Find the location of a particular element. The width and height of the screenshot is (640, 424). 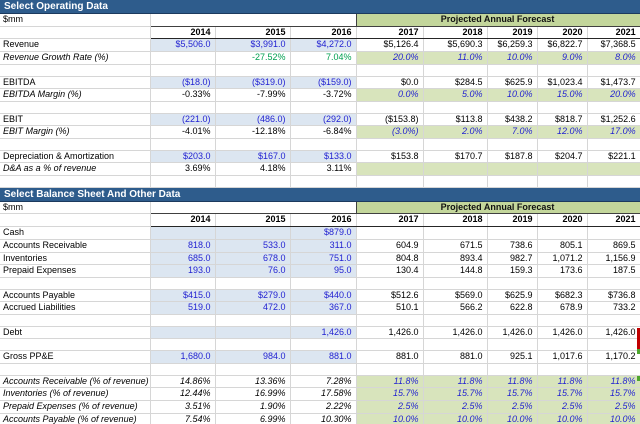

cash-2016: $879.0 is located at coordinates (323, 233).